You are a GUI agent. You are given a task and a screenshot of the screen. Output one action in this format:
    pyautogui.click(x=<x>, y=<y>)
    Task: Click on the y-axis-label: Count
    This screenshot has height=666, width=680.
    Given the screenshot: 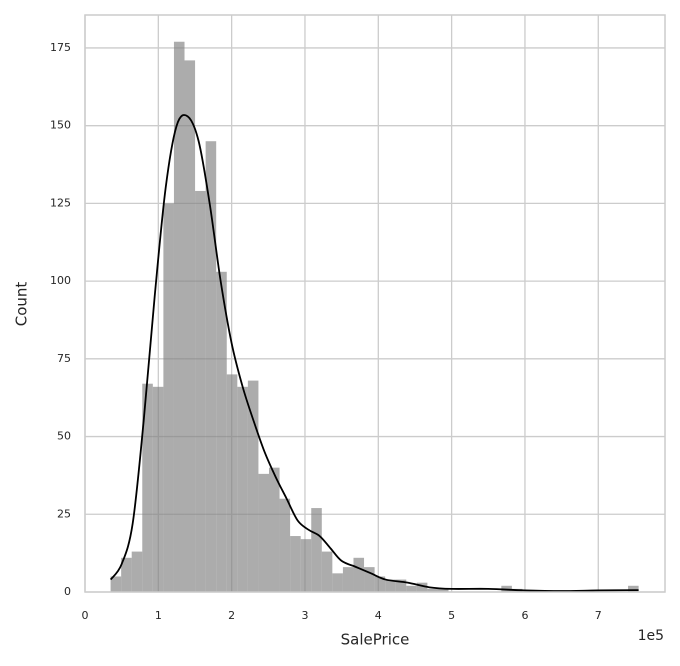 What is the action you would take?
    pyautogui.click(x=22, y=304)
    